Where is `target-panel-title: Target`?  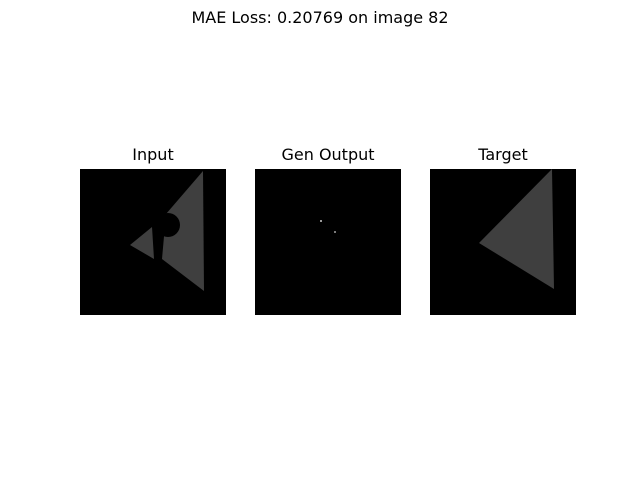
target-panel-title: Target is located at coordinates (503, 154).